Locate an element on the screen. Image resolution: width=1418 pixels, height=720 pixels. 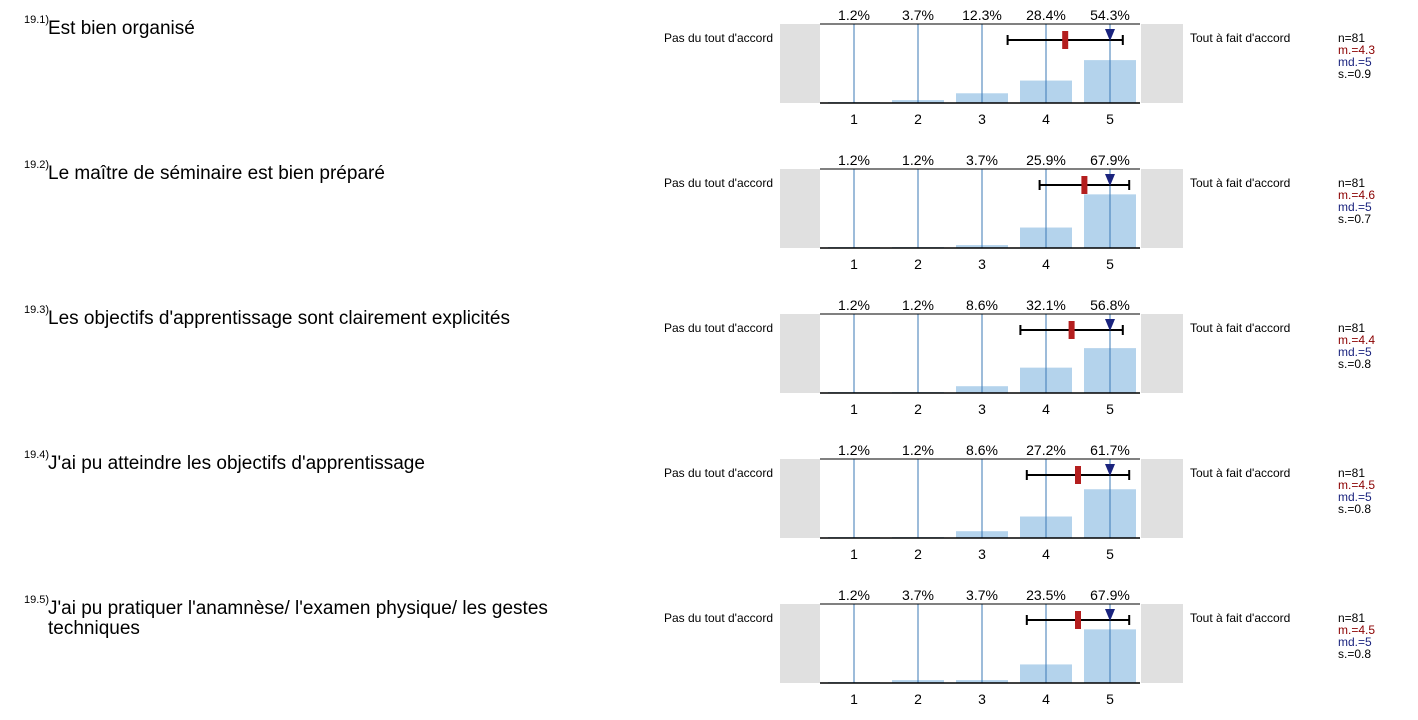
percent-label-5: 56.8% is located at coordinates (1110, 305).